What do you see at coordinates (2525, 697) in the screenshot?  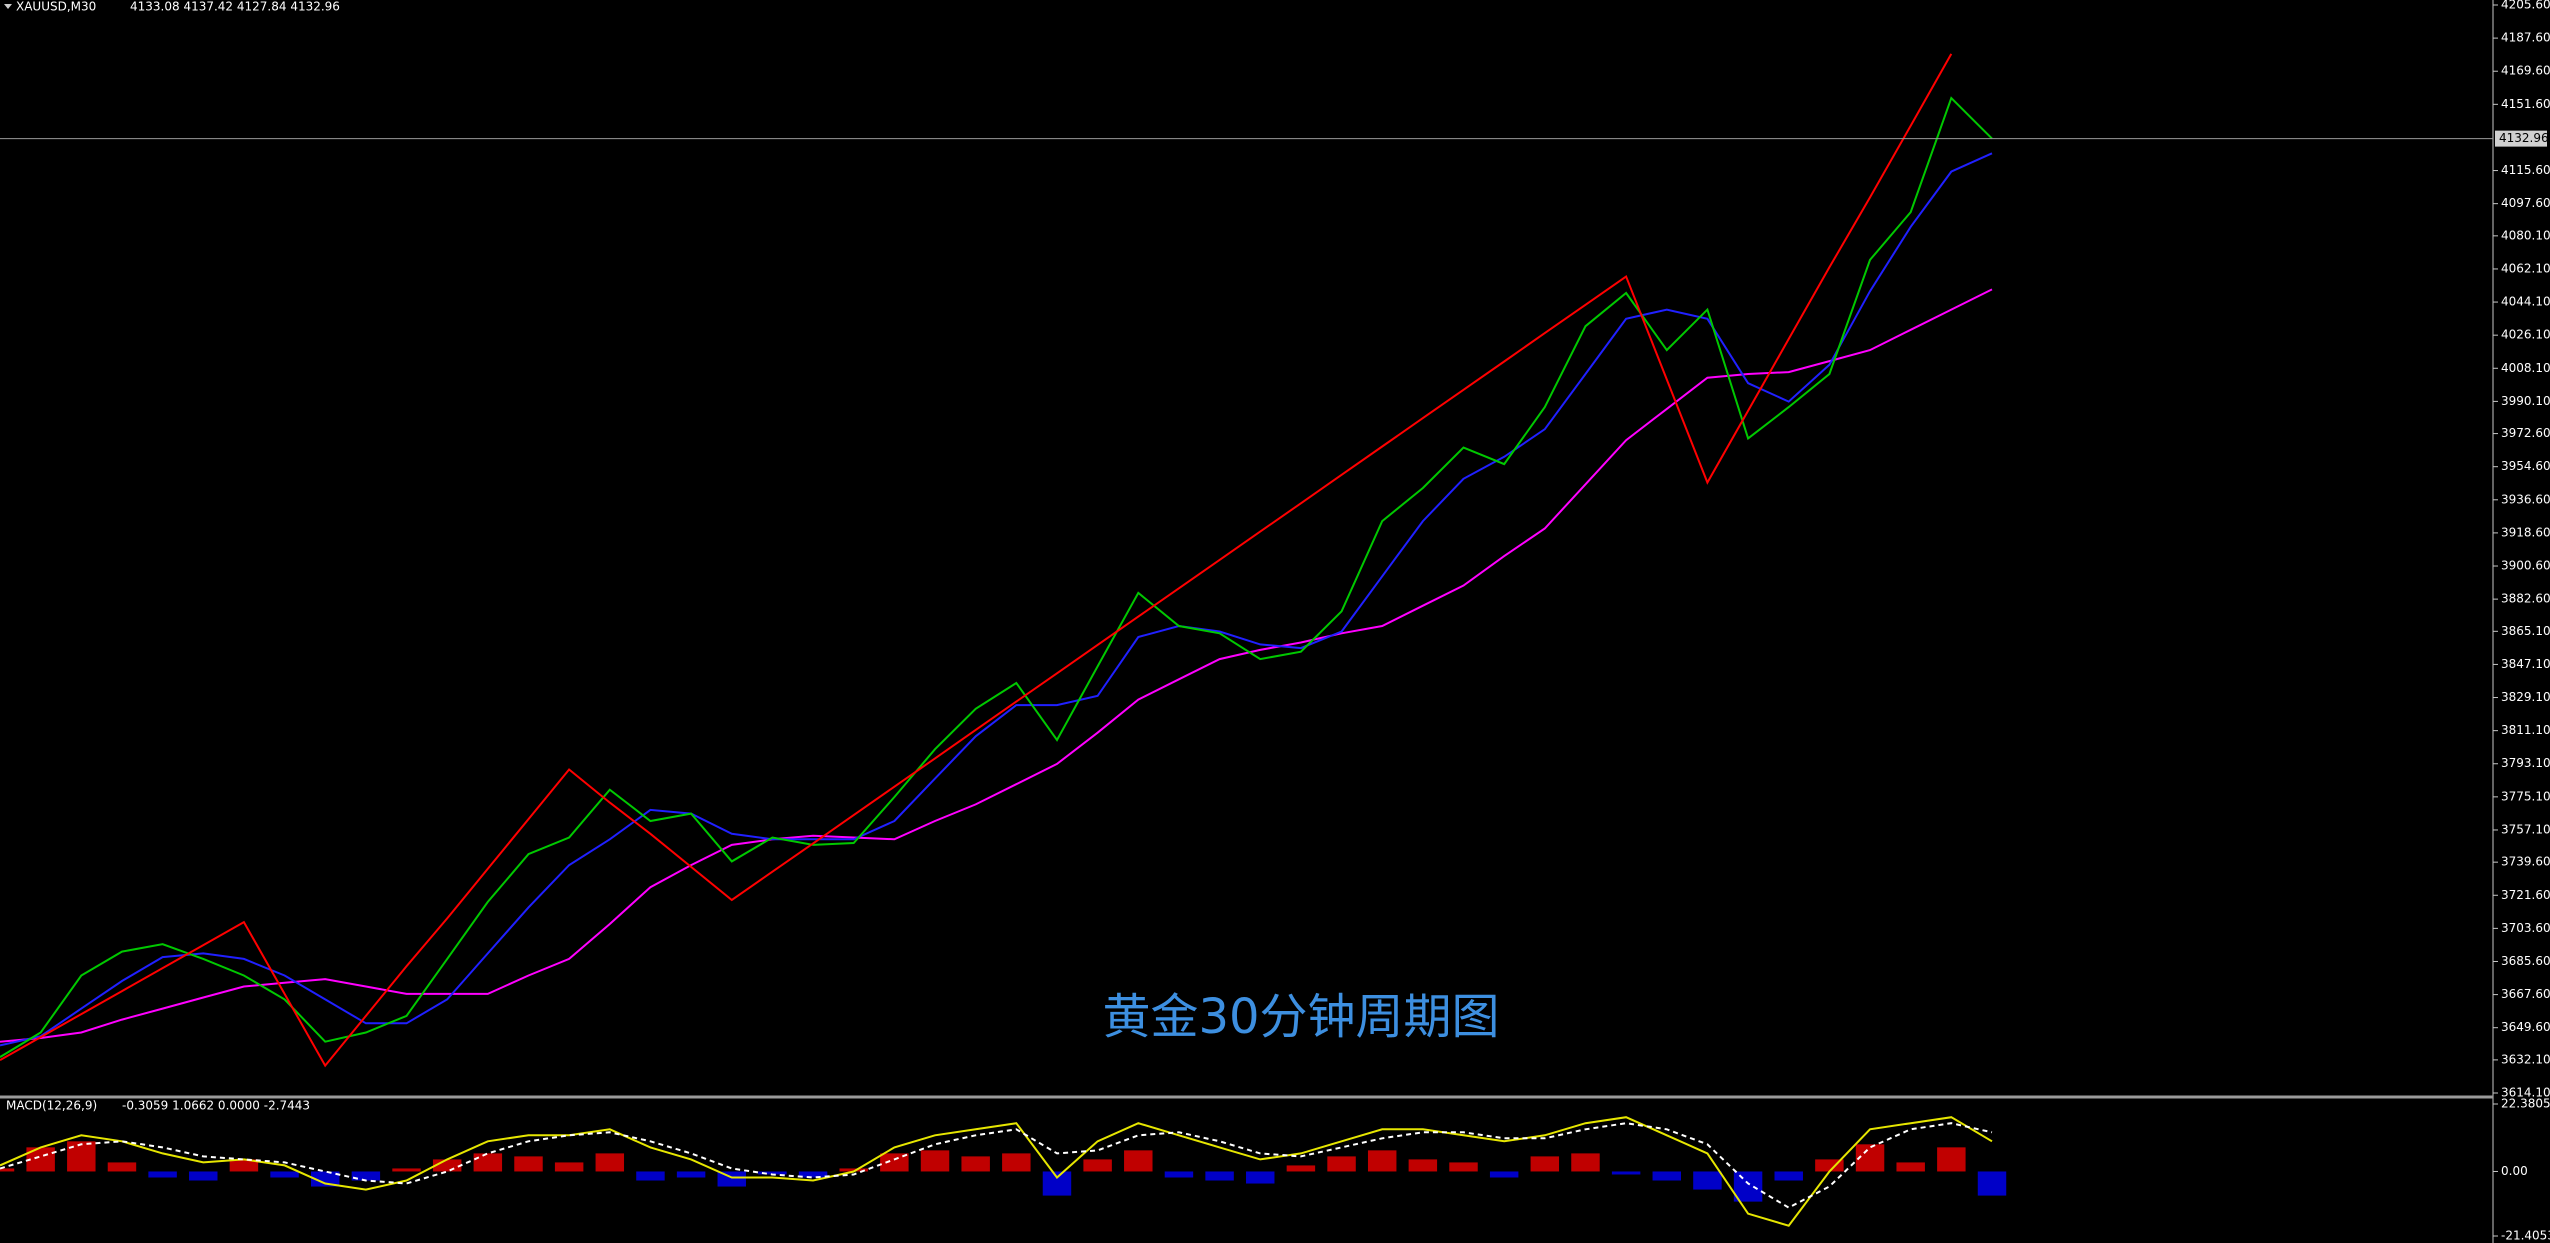 I see `y-tick-label: 3829.10` at bounding box center [2525, 697].